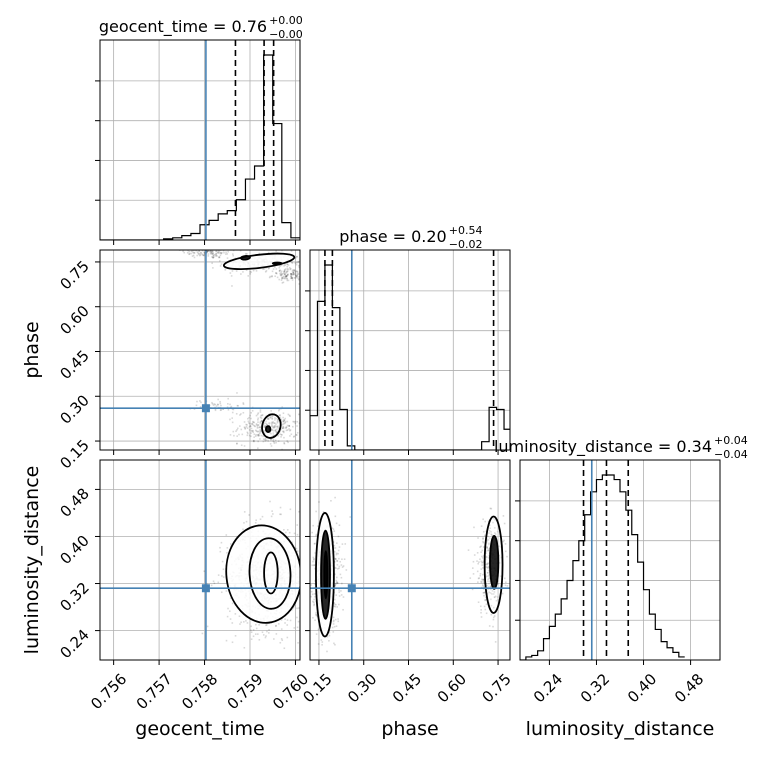 The height and width of the screenshot is (760, 760). I want to click on plot-area, so click(205, 560).